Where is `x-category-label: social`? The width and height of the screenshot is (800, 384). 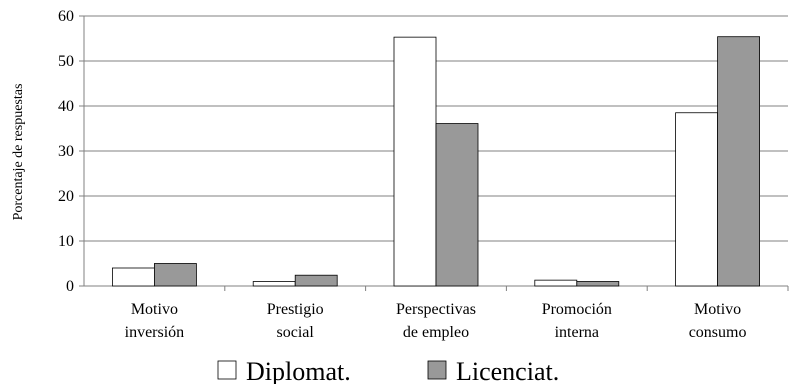 x-category-label: social is located at coordinates (296, 332).